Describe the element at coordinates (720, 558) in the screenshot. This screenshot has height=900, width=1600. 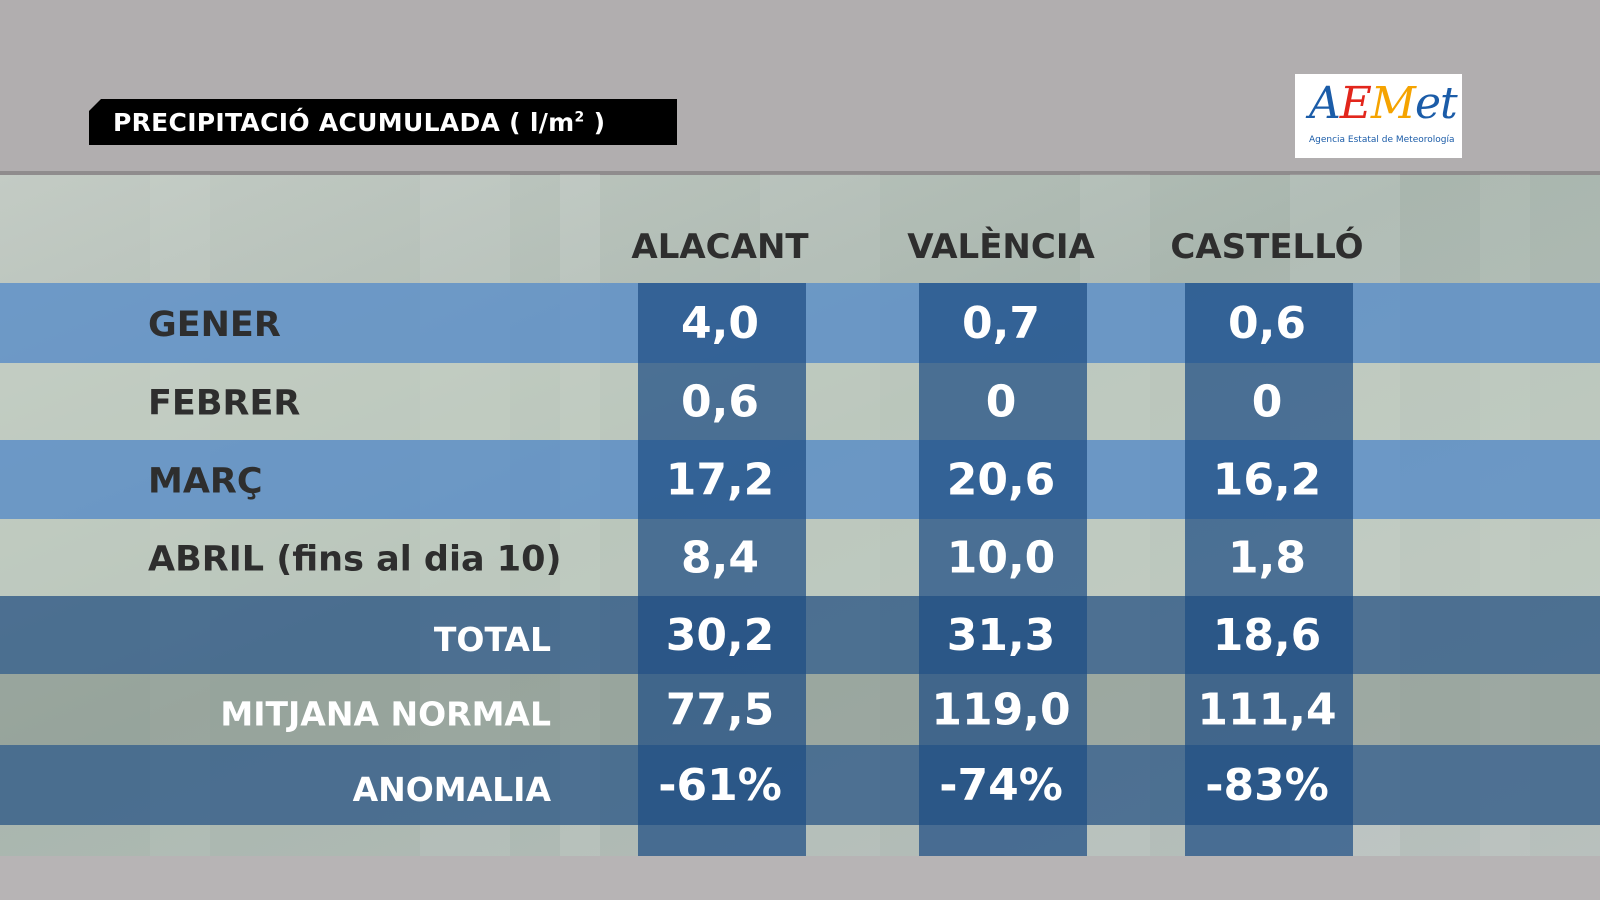
I see `value-cell: 8,4` at that location.